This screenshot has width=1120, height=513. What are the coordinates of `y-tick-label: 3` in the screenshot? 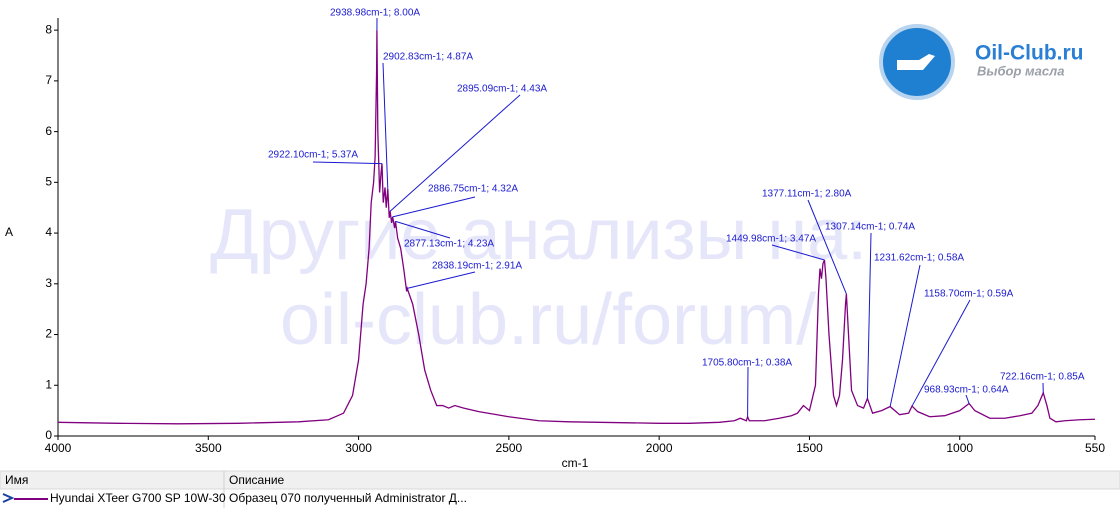 It's located at (48, 283).